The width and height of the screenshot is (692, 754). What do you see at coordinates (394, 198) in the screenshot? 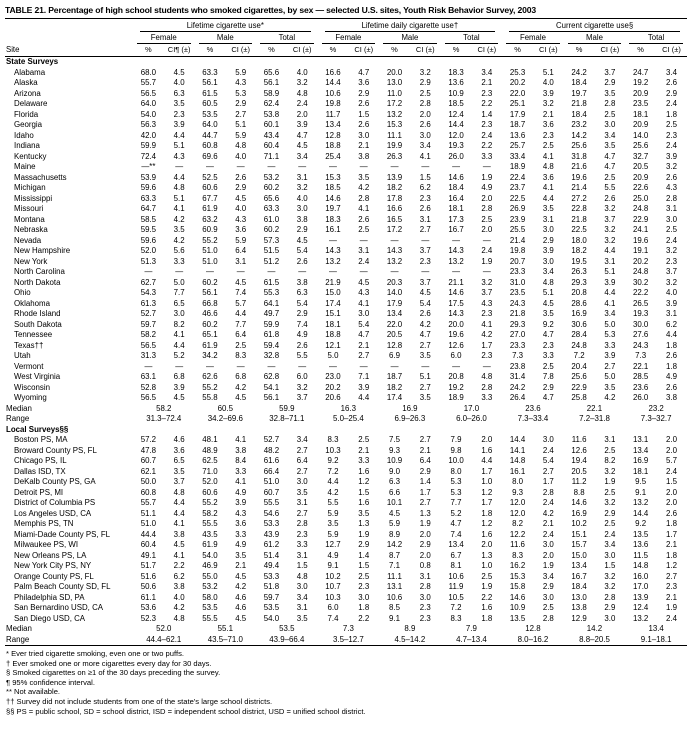
I see `data-cell: 17.8` at bounding box center [394, 198].